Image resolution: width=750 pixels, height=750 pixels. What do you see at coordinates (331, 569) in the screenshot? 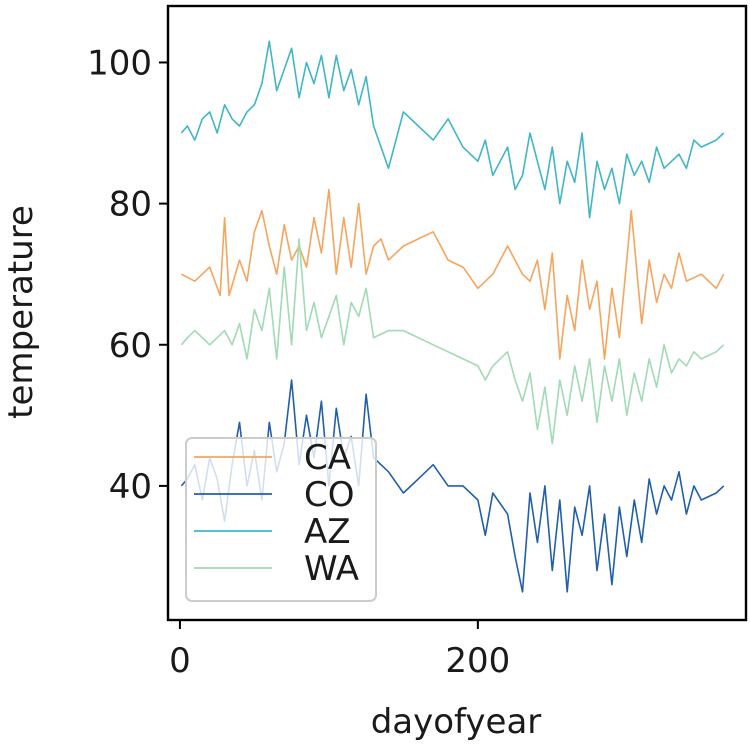
I see `legend-label-wa: WA` at bounding box center [331, 569].